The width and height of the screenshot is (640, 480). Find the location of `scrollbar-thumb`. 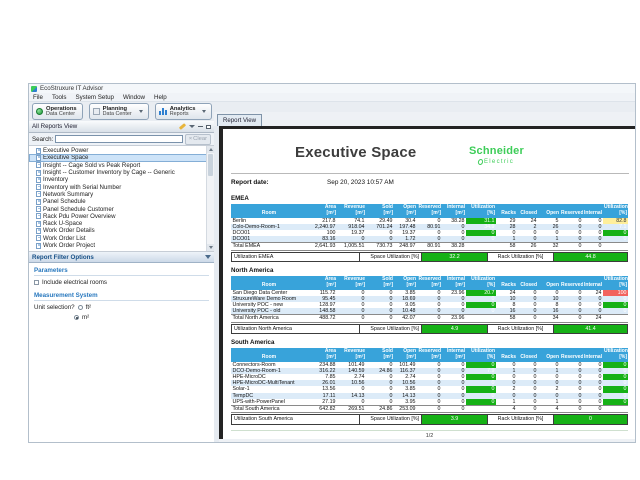

scrollbar-thumb is located at coordinates (210, 165).